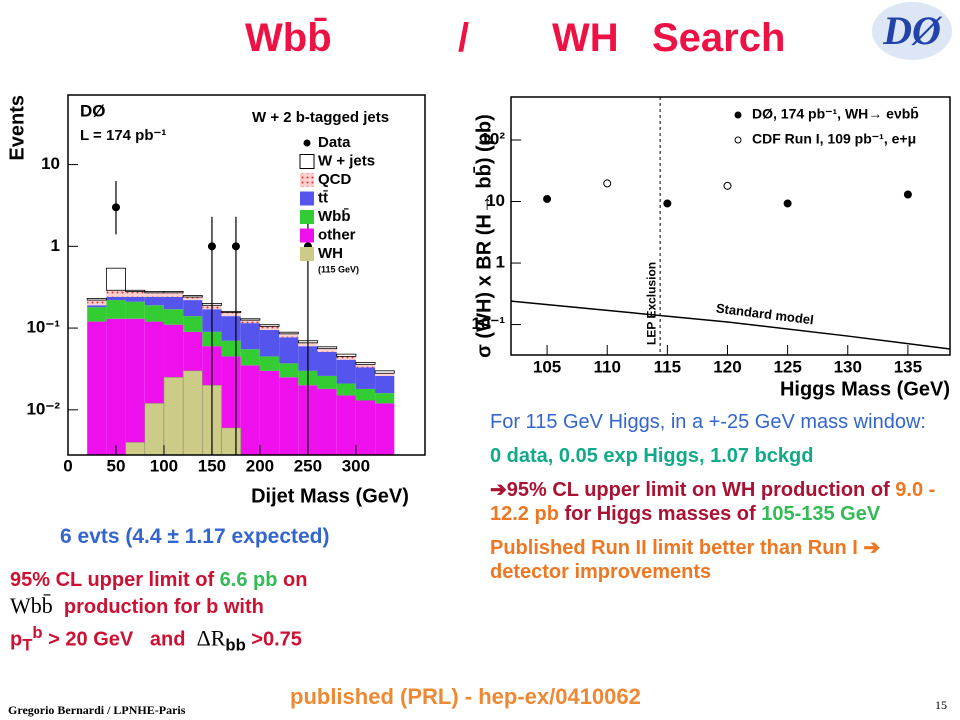  What do you see at coordinates (164, 465) in the screenshot?
I see `x-tick-label: 100` at bounding box center [164, 465].